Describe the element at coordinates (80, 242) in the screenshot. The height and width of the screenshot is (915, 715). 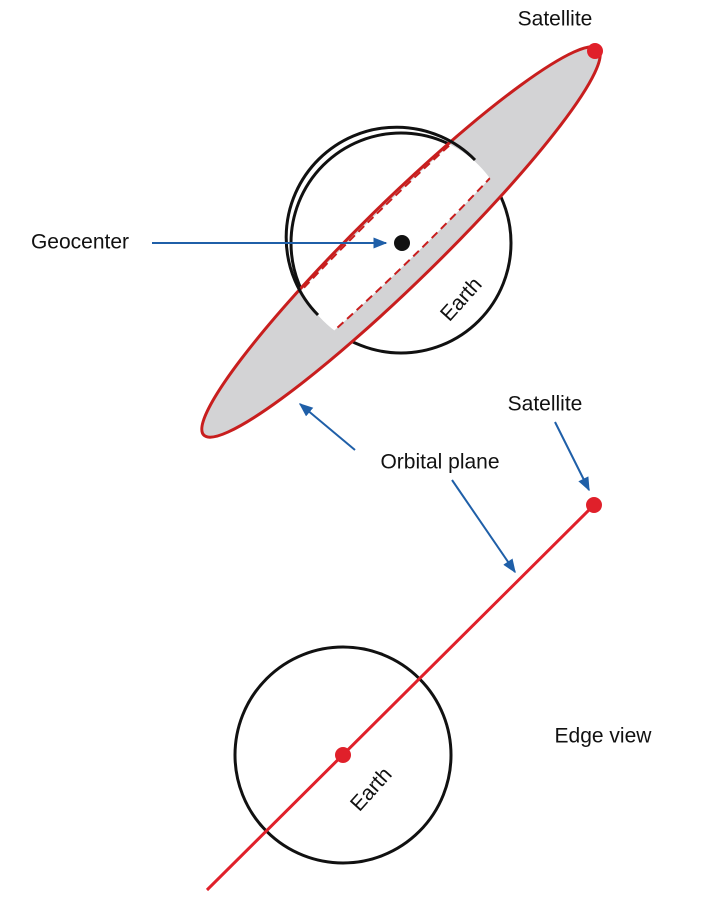
I see `geocenter-label: Geocenter` at that location.